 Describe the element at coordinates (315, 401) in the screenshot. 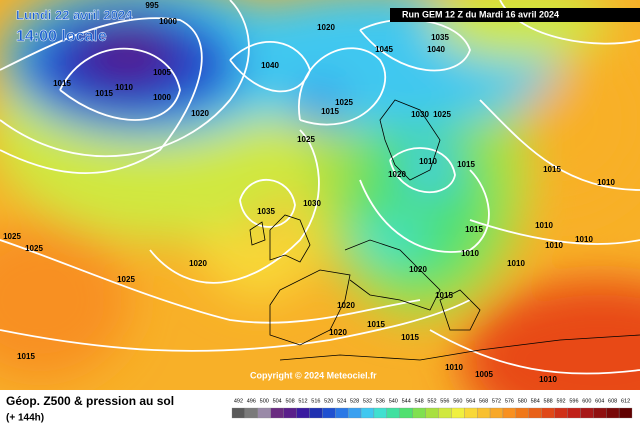

I see `colorbar-tick: 516` at that location.